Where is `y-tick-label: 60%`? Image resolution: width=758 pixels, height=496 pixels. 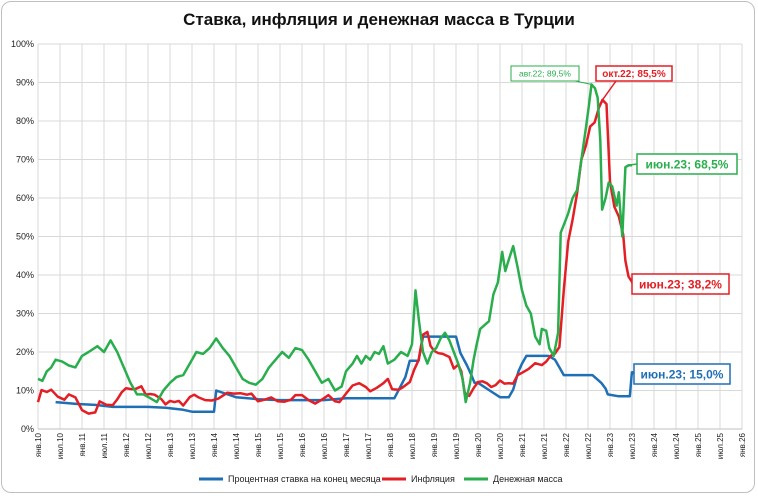 y-tick-label: 60% is located at coordinates (25, 198).